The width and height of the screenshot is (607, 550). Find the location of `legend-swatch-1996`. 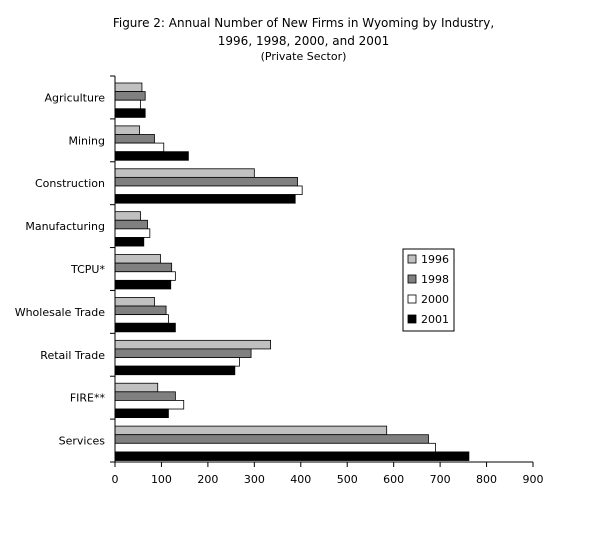

legend-swatch-1996 is located at coordinates (412, 259).